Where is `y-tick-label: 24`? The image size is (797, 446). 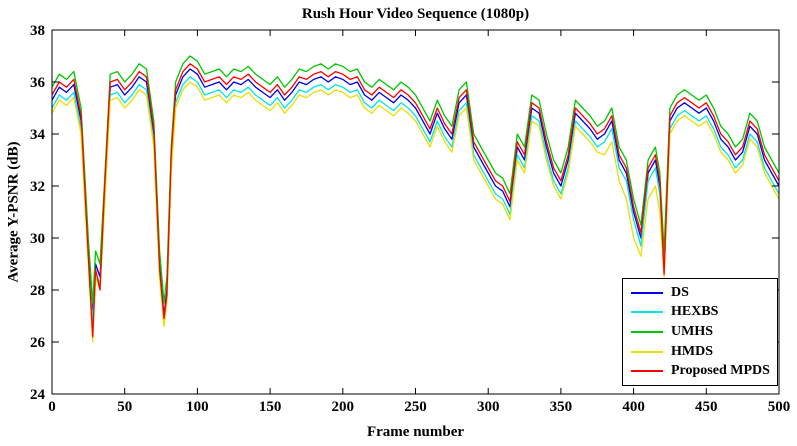 y-tick-label: 24 is located at coordinates (38, 395).